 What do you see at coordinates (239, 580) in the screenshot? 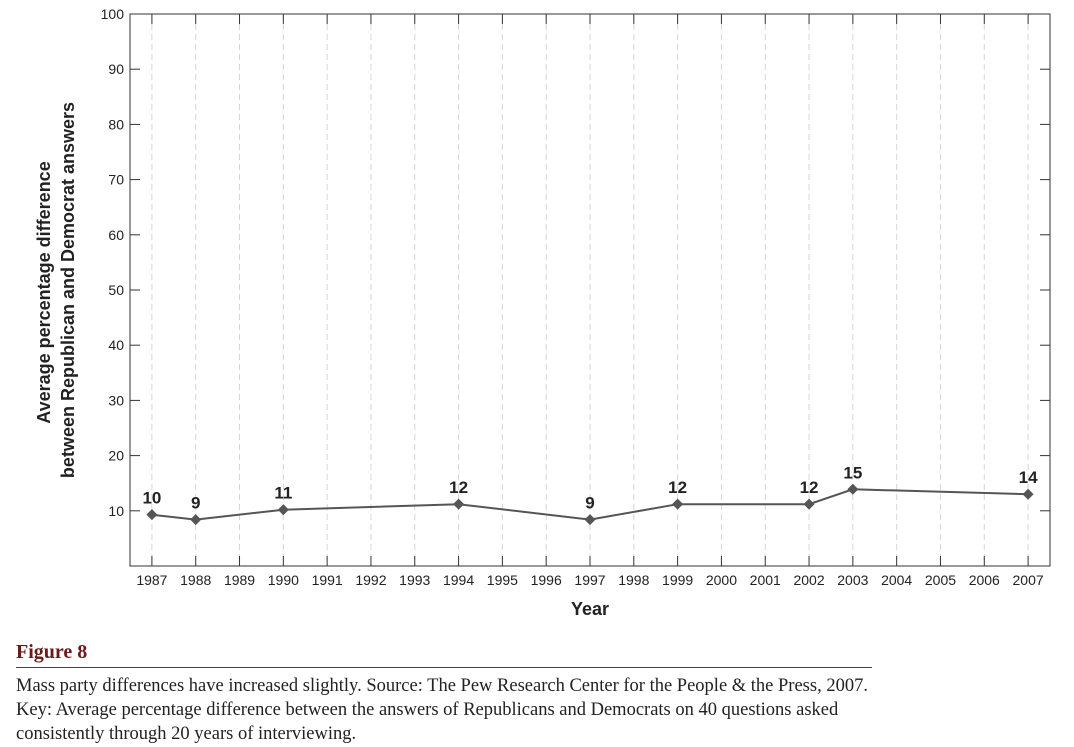
I see `x-tick-label: 1989` at bounding box center [239, 580].